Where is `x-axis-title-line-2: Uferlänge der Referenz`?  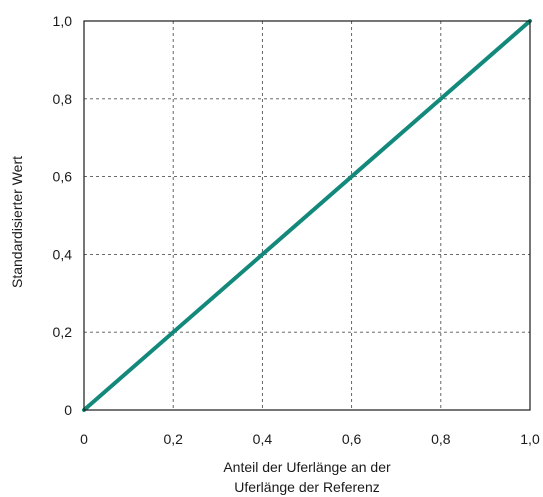 x-axis-title-line-2: Uferlänge der Referenz is located at coordinates (307, 487).